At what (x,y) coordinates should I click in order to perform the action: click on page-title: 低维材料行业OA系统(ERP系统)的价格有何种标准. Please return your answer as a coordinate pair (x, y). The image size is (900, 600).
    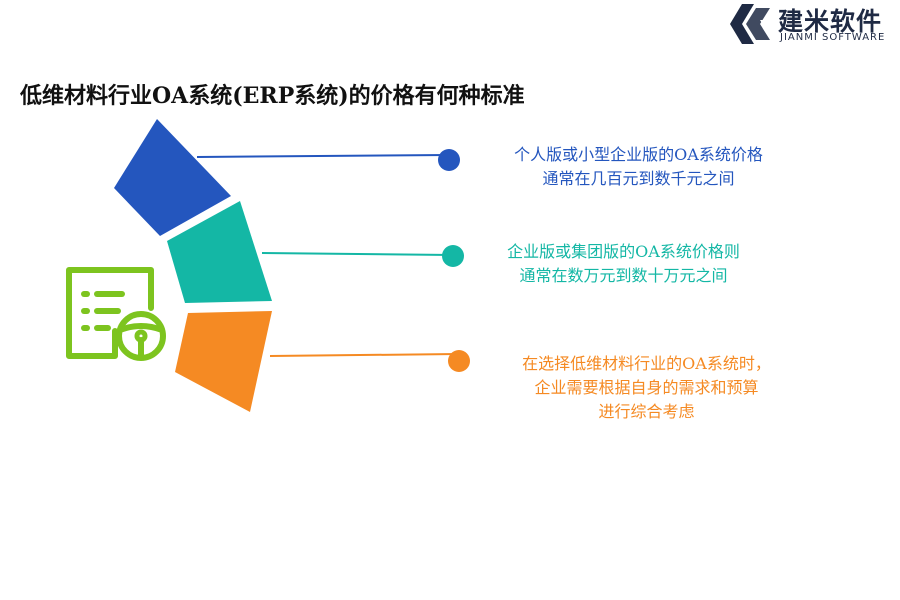
    Looking at the image, I should click on (272, 96).